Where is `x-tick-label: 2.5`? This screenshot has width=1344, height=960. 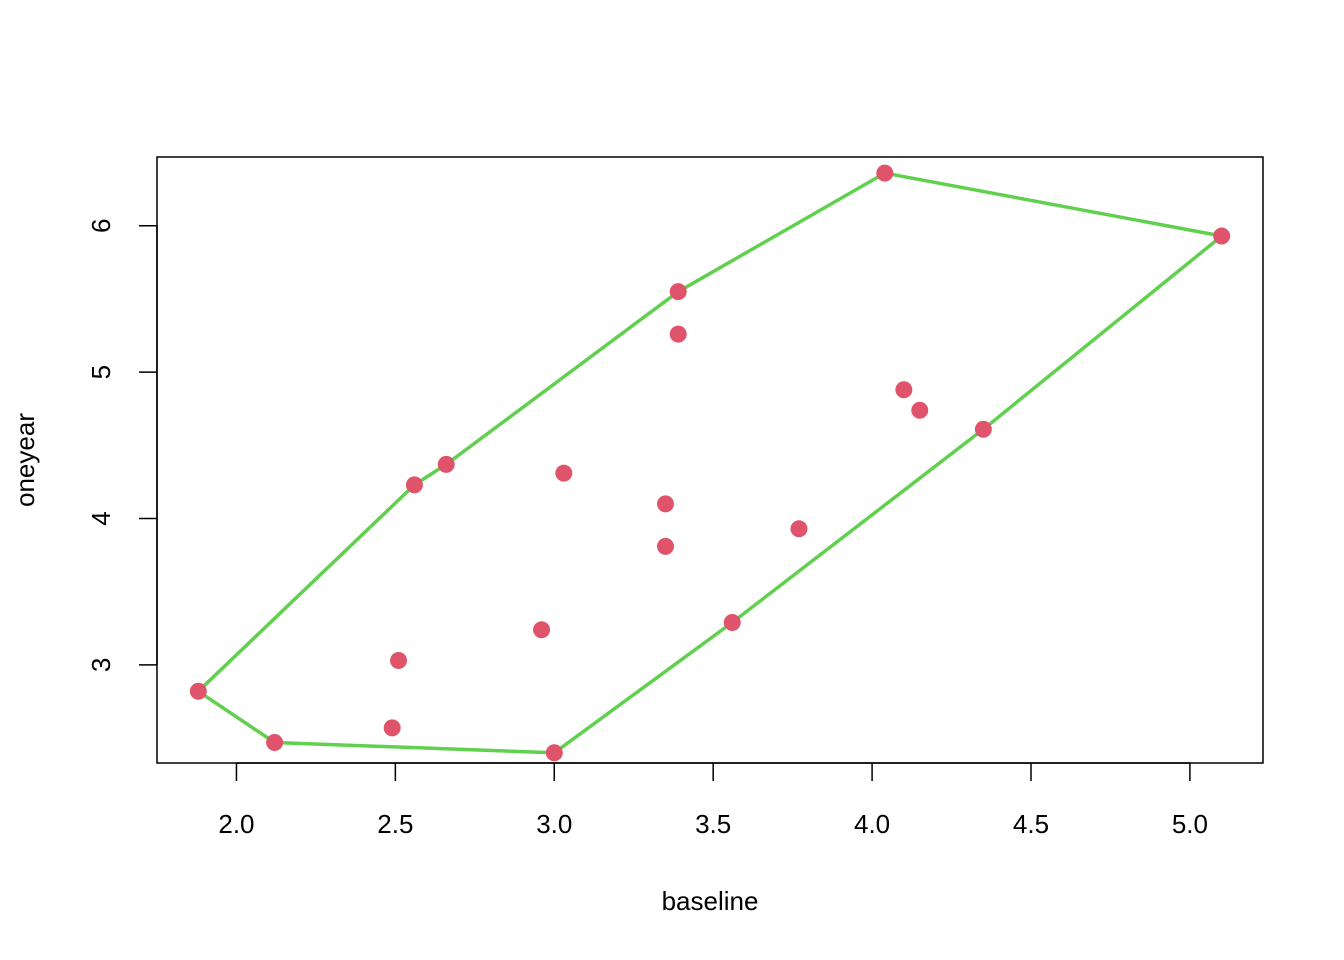 x-tick-label: 2.5 is located at coordinates (395, 824).